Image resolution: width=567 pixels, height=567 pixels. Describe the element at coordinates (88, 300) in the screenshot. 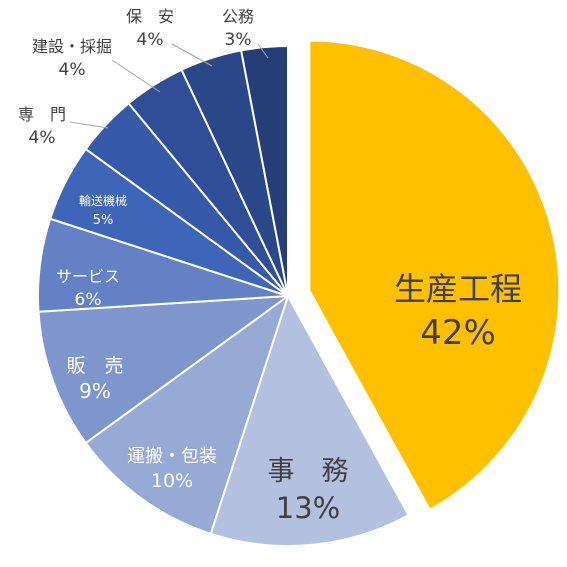

I see `slice-value-label: 6%` at that location.